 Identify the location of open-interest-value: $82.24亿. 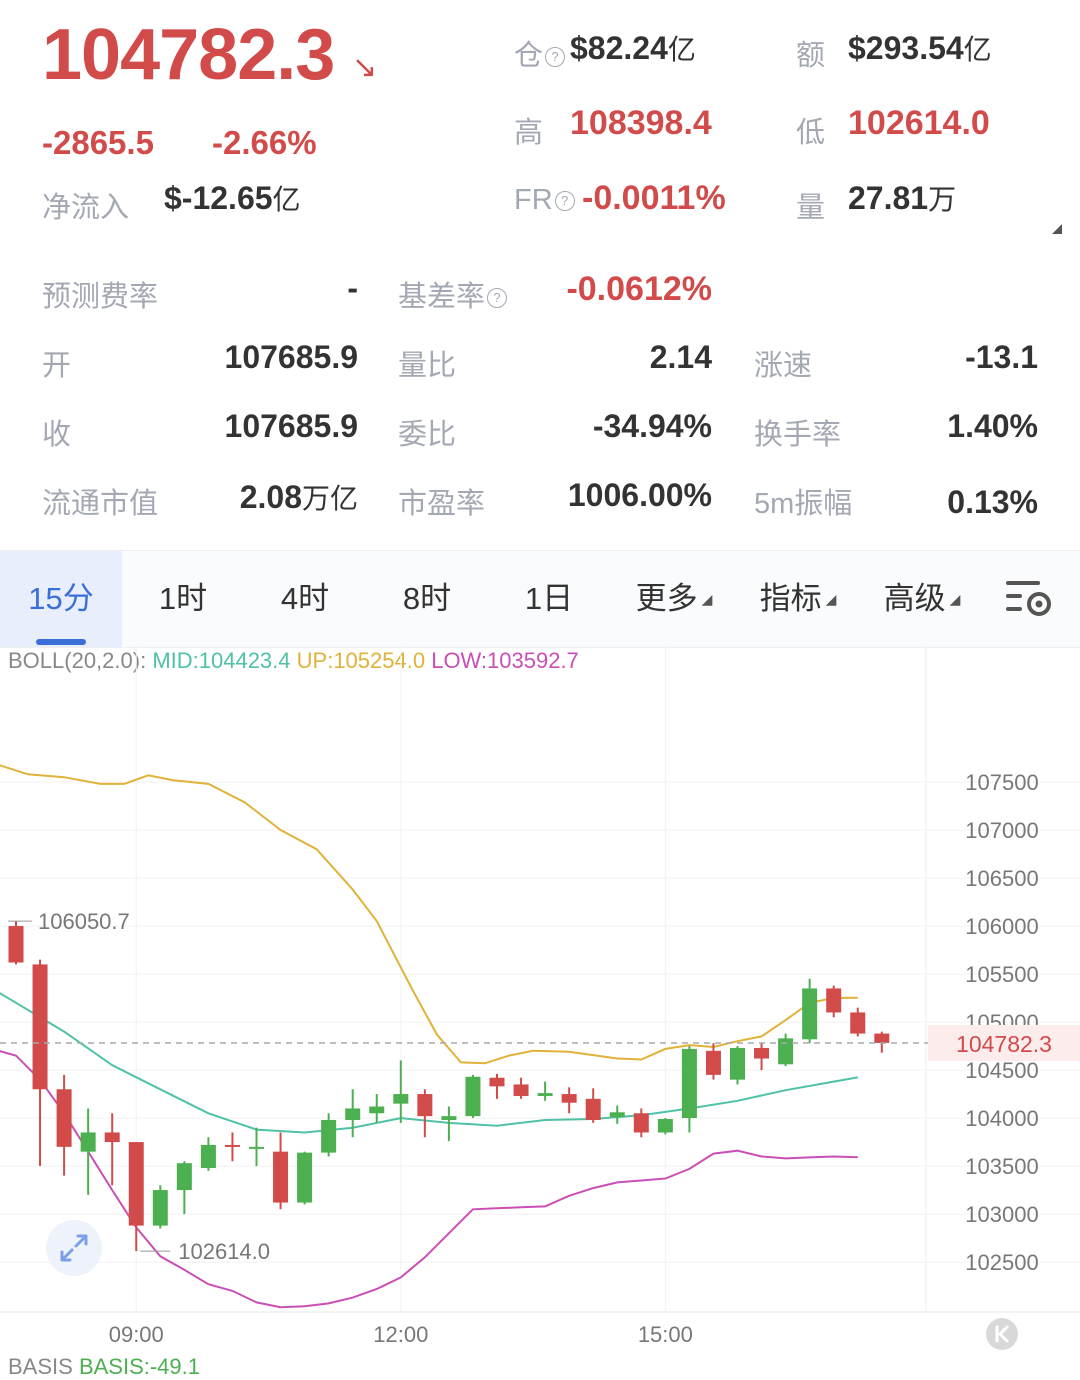
(633, 48).